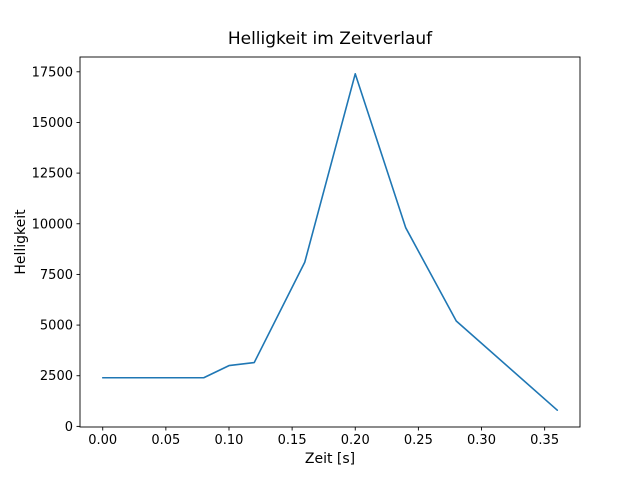 The width and height of the screenshot is (640, 484). What do you see at coordinates (330, 39) in the screenshot?
I see `chart-title: Helligkeit im Zeitverlauf` at bounding box center [330, 39].